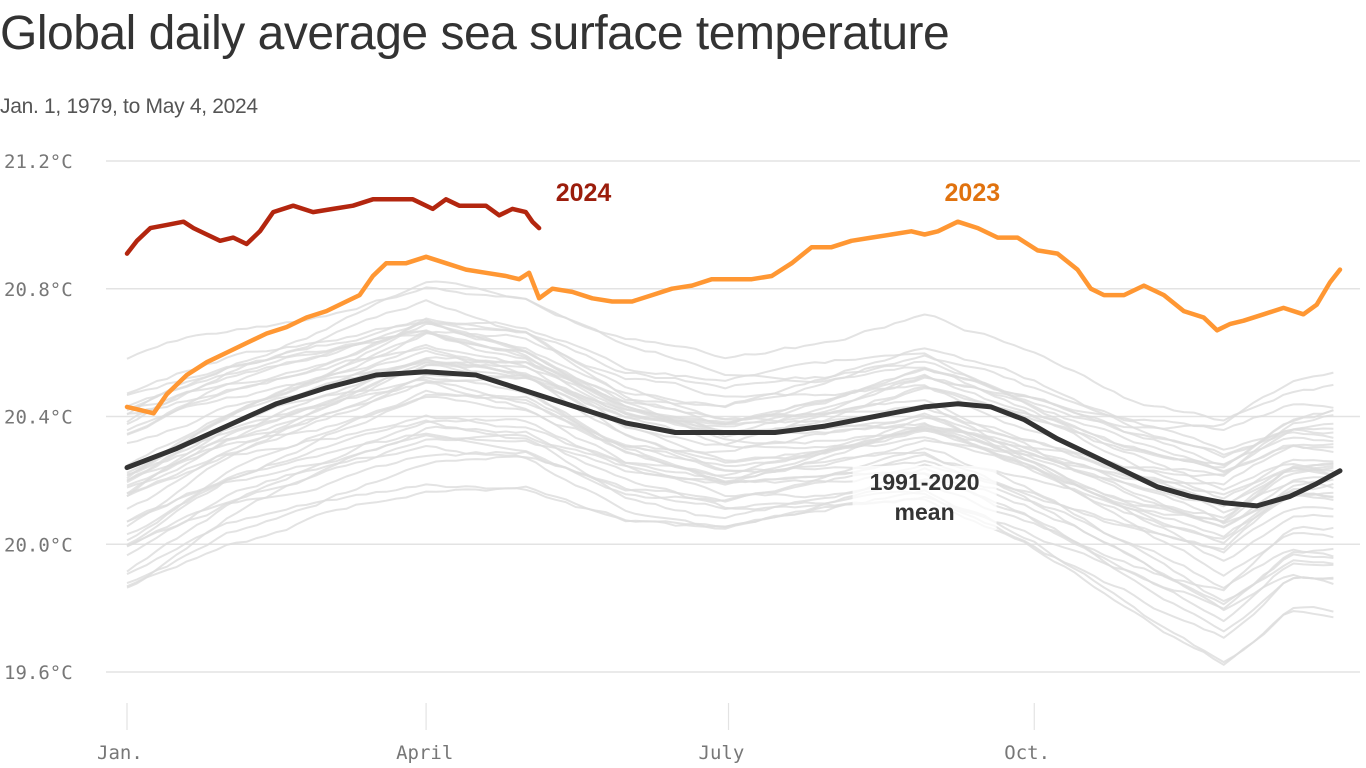 This screenshot has height=768, width=1366. I want to click on y-tick-label: 19.6°C, so click(38, 673).